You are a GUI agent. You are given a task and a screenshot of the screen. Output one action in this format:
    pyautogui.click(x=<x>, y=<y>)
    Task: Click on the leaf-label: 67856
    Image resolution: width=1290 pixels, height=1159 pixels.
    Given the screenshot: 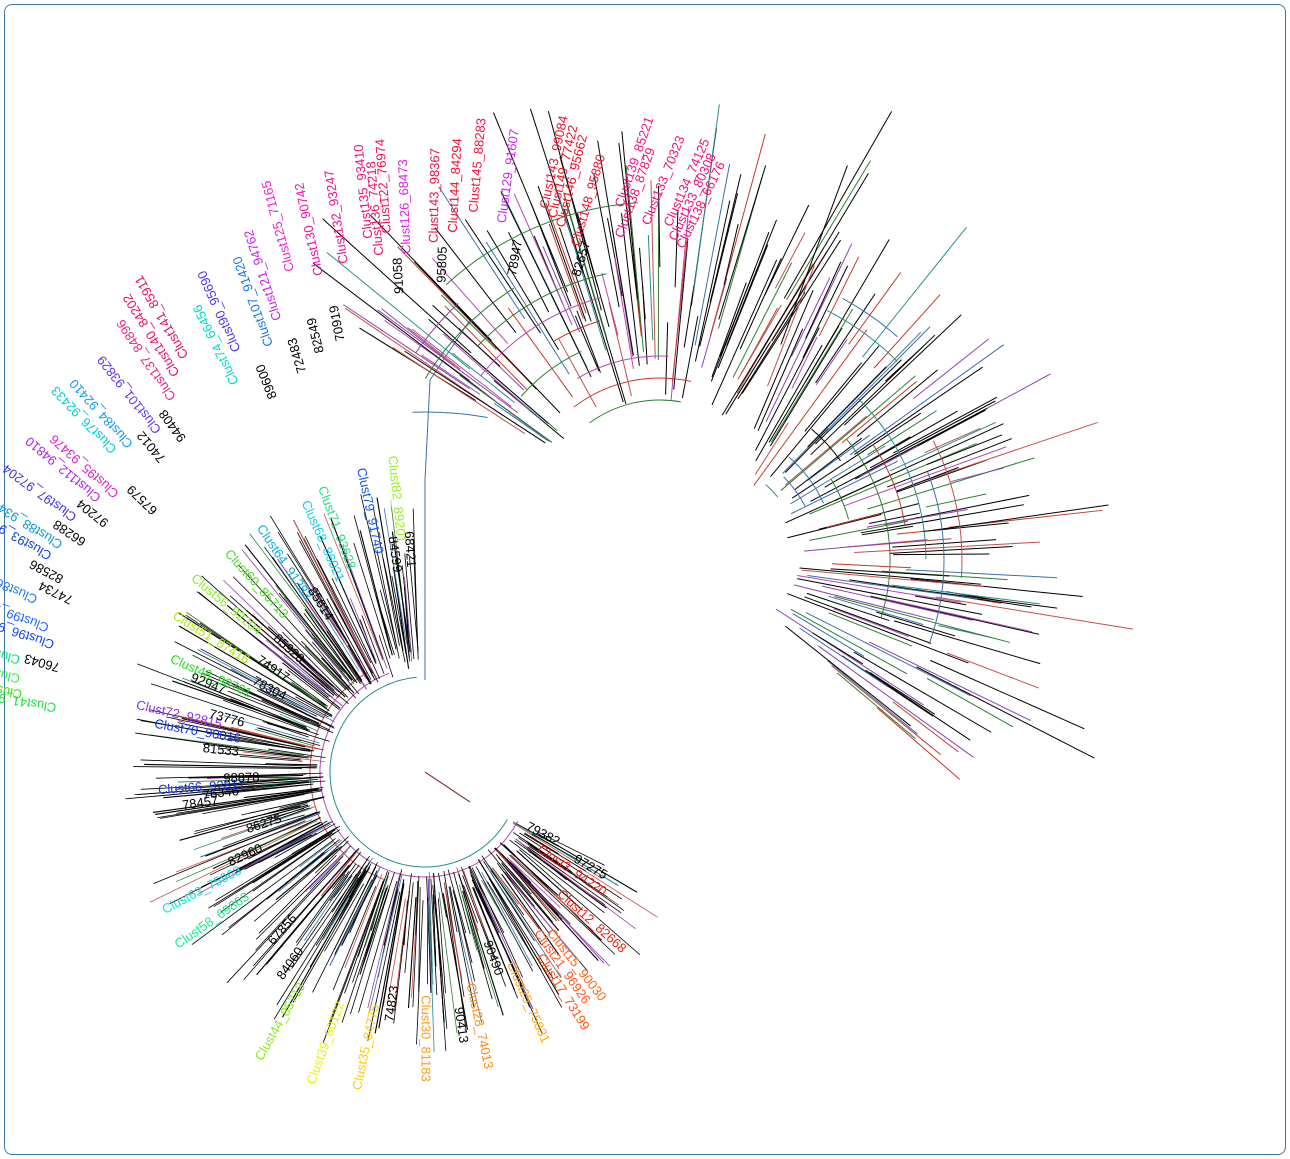 What is the action you would take?
    pyautogui.click(x=281, y=929)
    